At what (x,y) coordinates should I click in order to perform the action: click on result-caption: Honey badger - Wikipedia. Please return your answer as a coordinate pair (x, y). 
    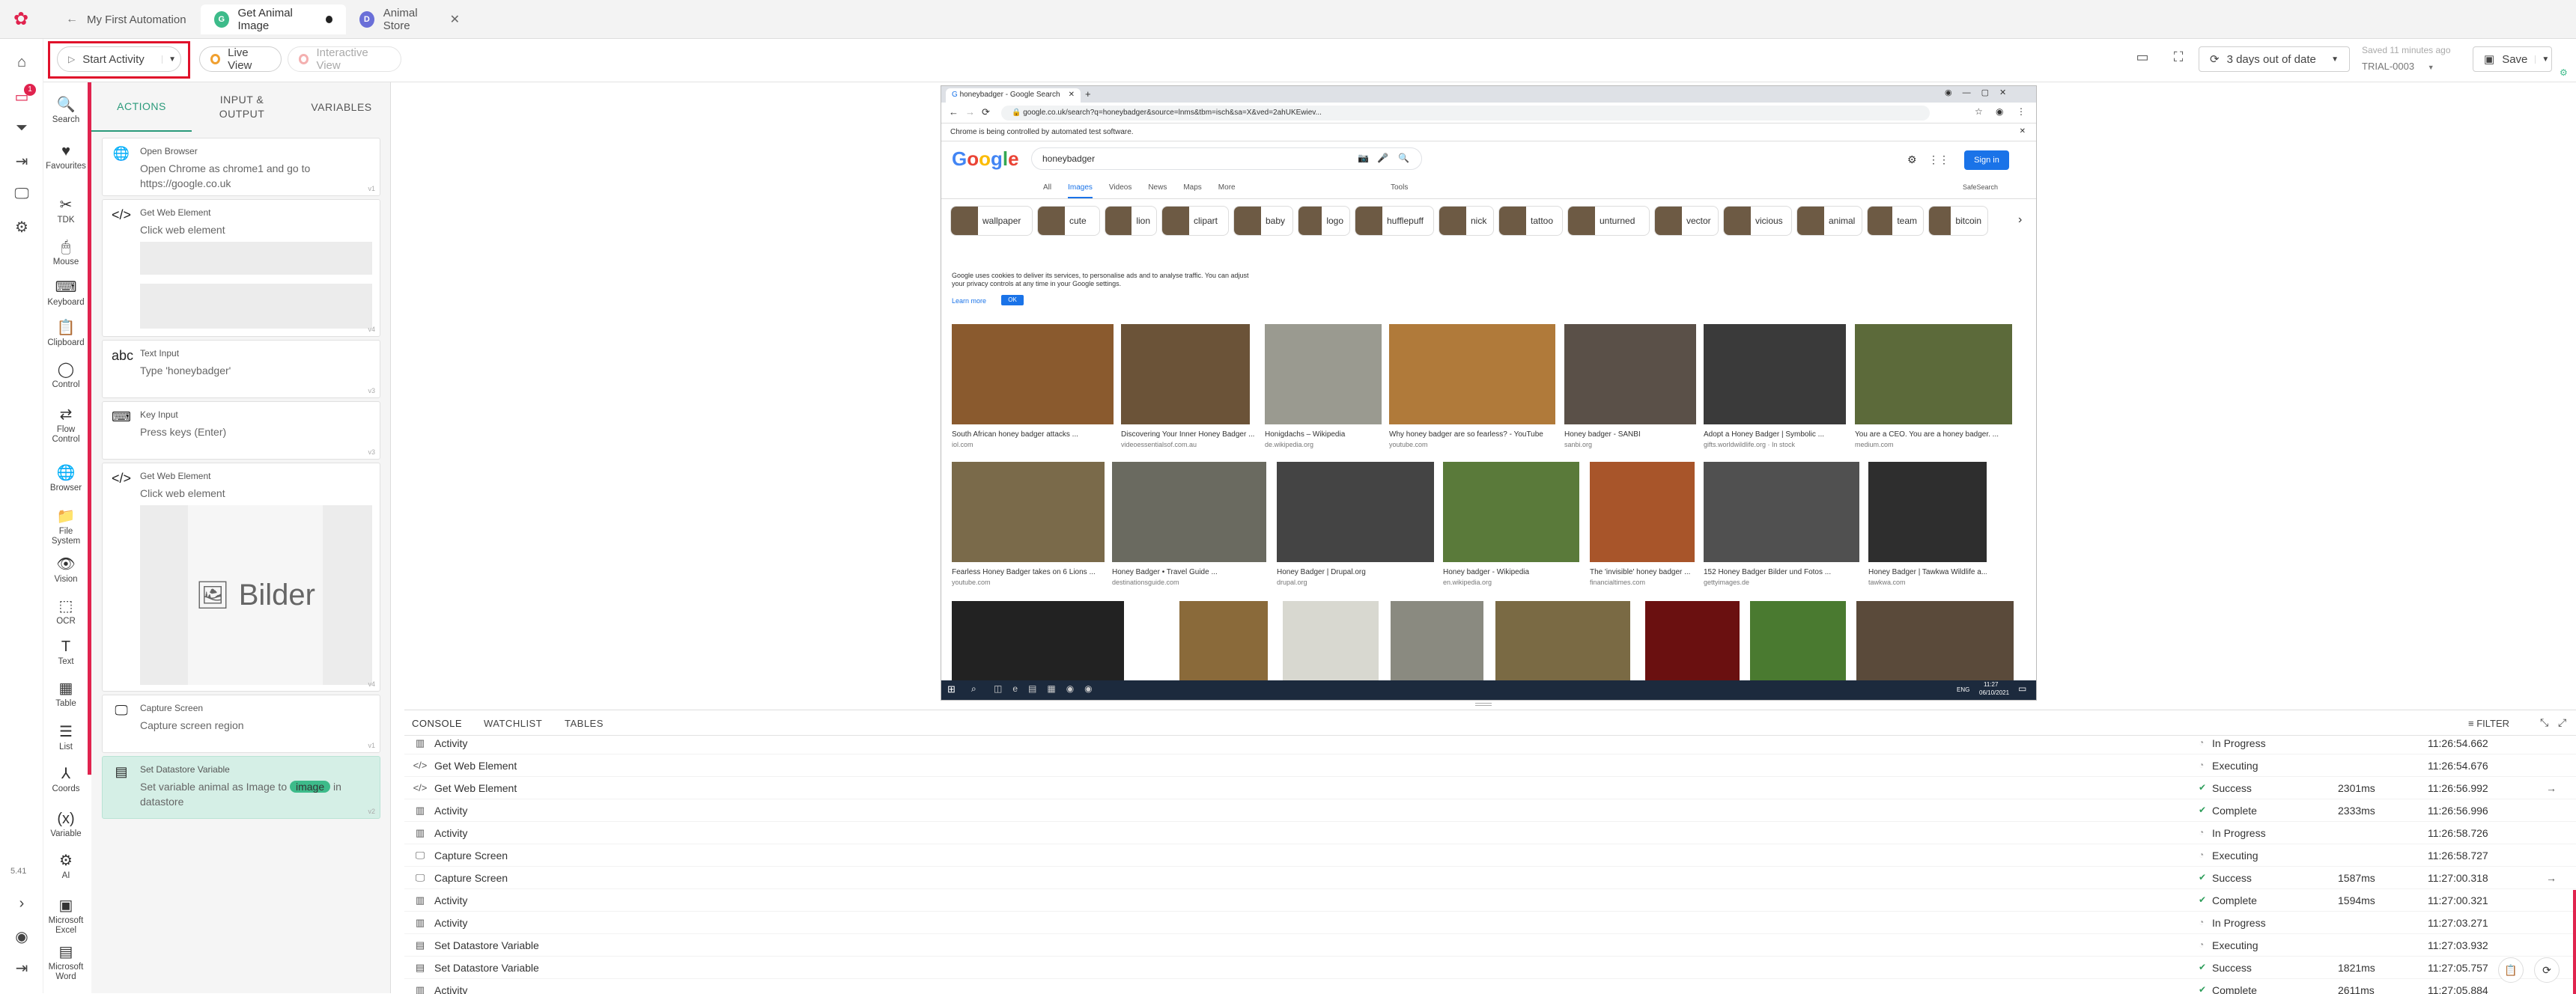
    Looking at the image, I should click on (1486, 572).